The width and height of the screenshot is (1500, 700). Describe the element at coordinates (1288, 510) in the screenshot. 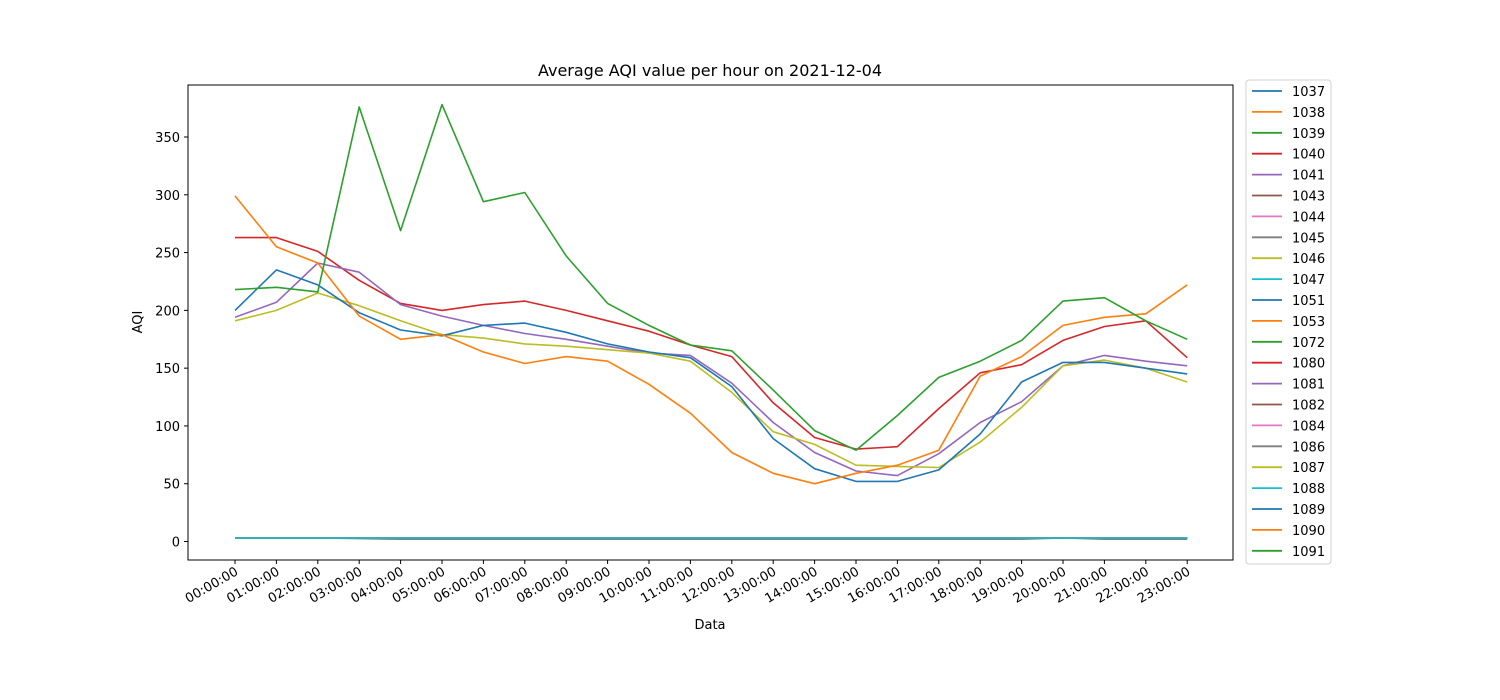

I see `legend-item: 1089` at that location.